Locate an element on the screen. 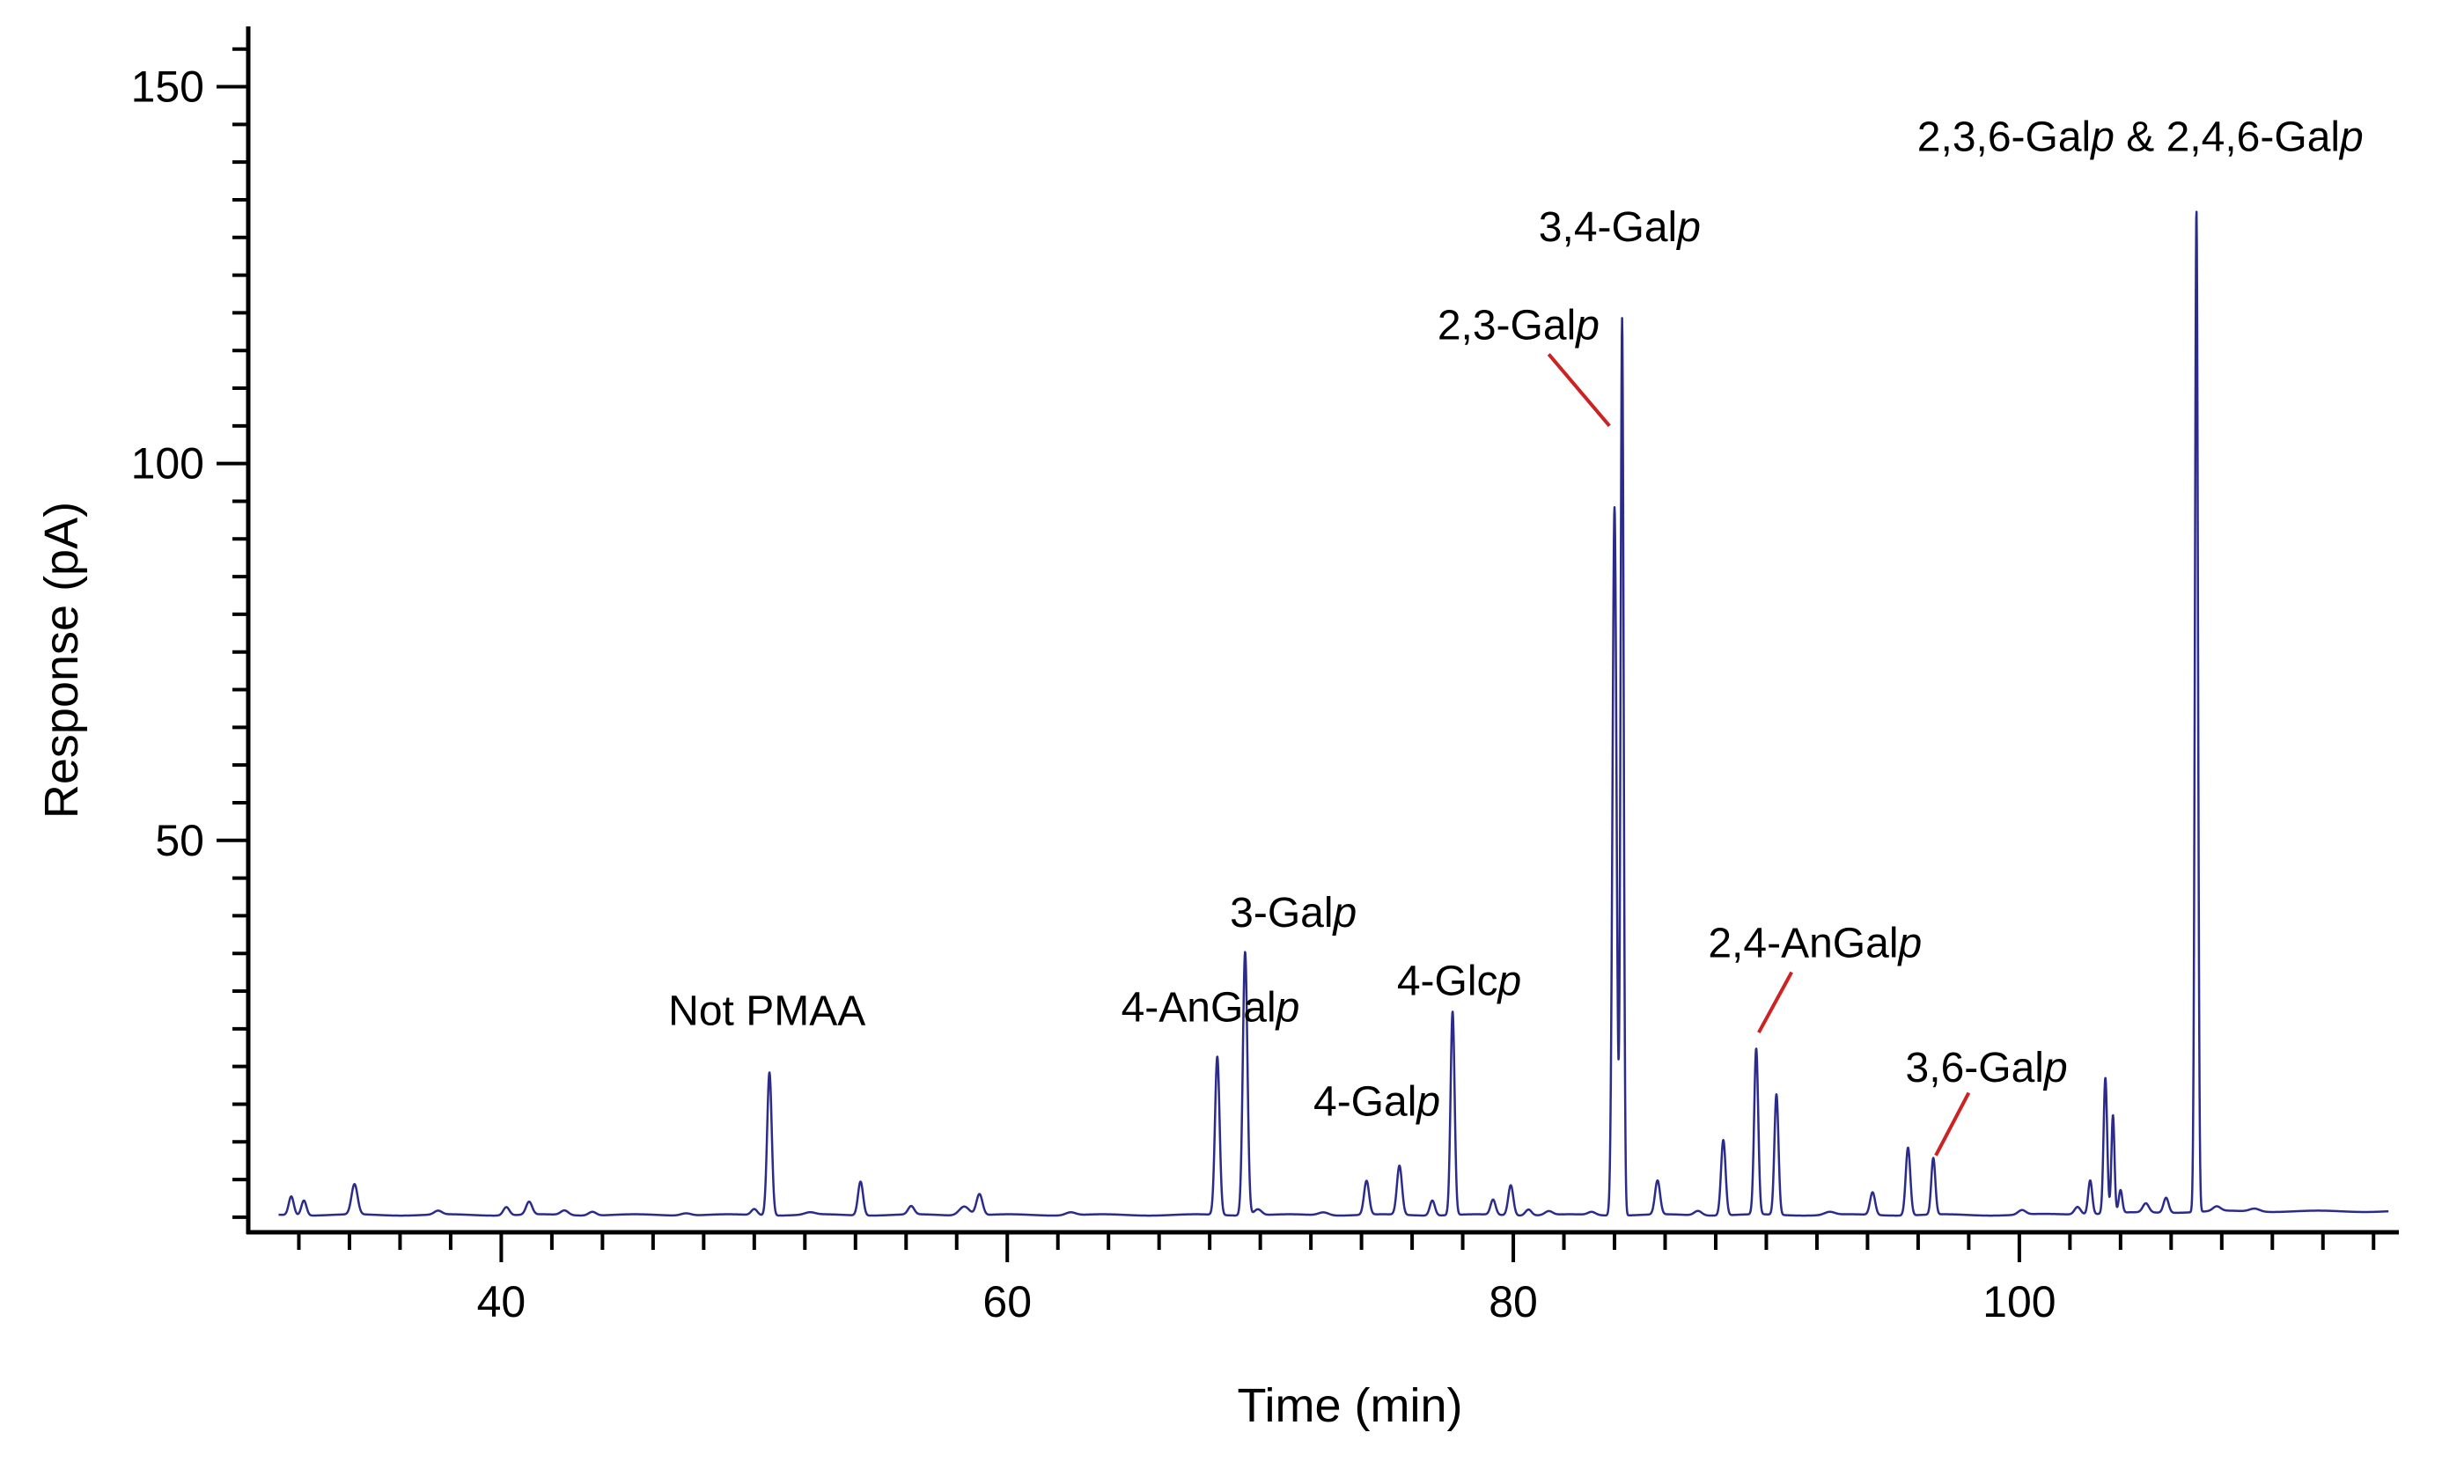 Image resolution: width=2464 pixels, height=1484 pixels. peak-label-3-6-galp: 3,6-Galp is located at coordinates (1987, 1068).